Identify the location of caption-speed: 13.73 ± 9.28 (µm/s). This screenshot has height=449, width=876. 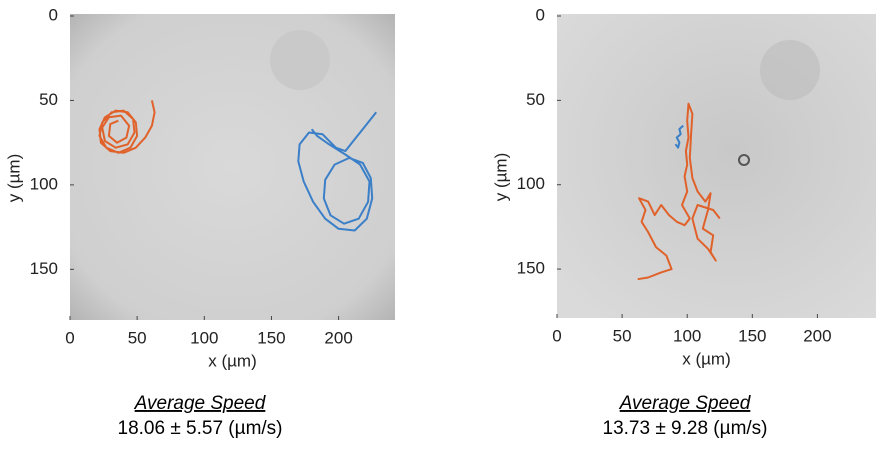
(685, 428).